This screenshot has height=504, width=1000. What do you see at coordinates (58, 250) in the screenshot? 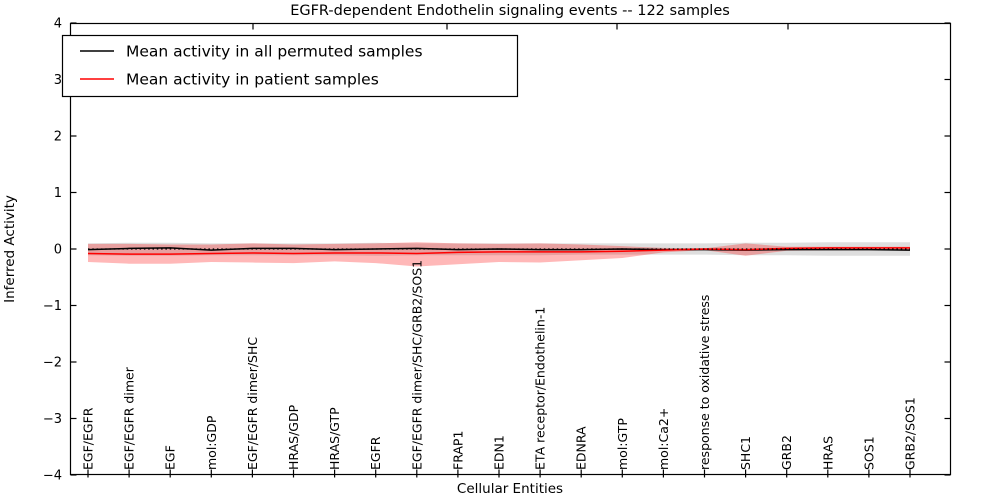
I see `y-tick-label: 0` at bounding box center [58, 250].